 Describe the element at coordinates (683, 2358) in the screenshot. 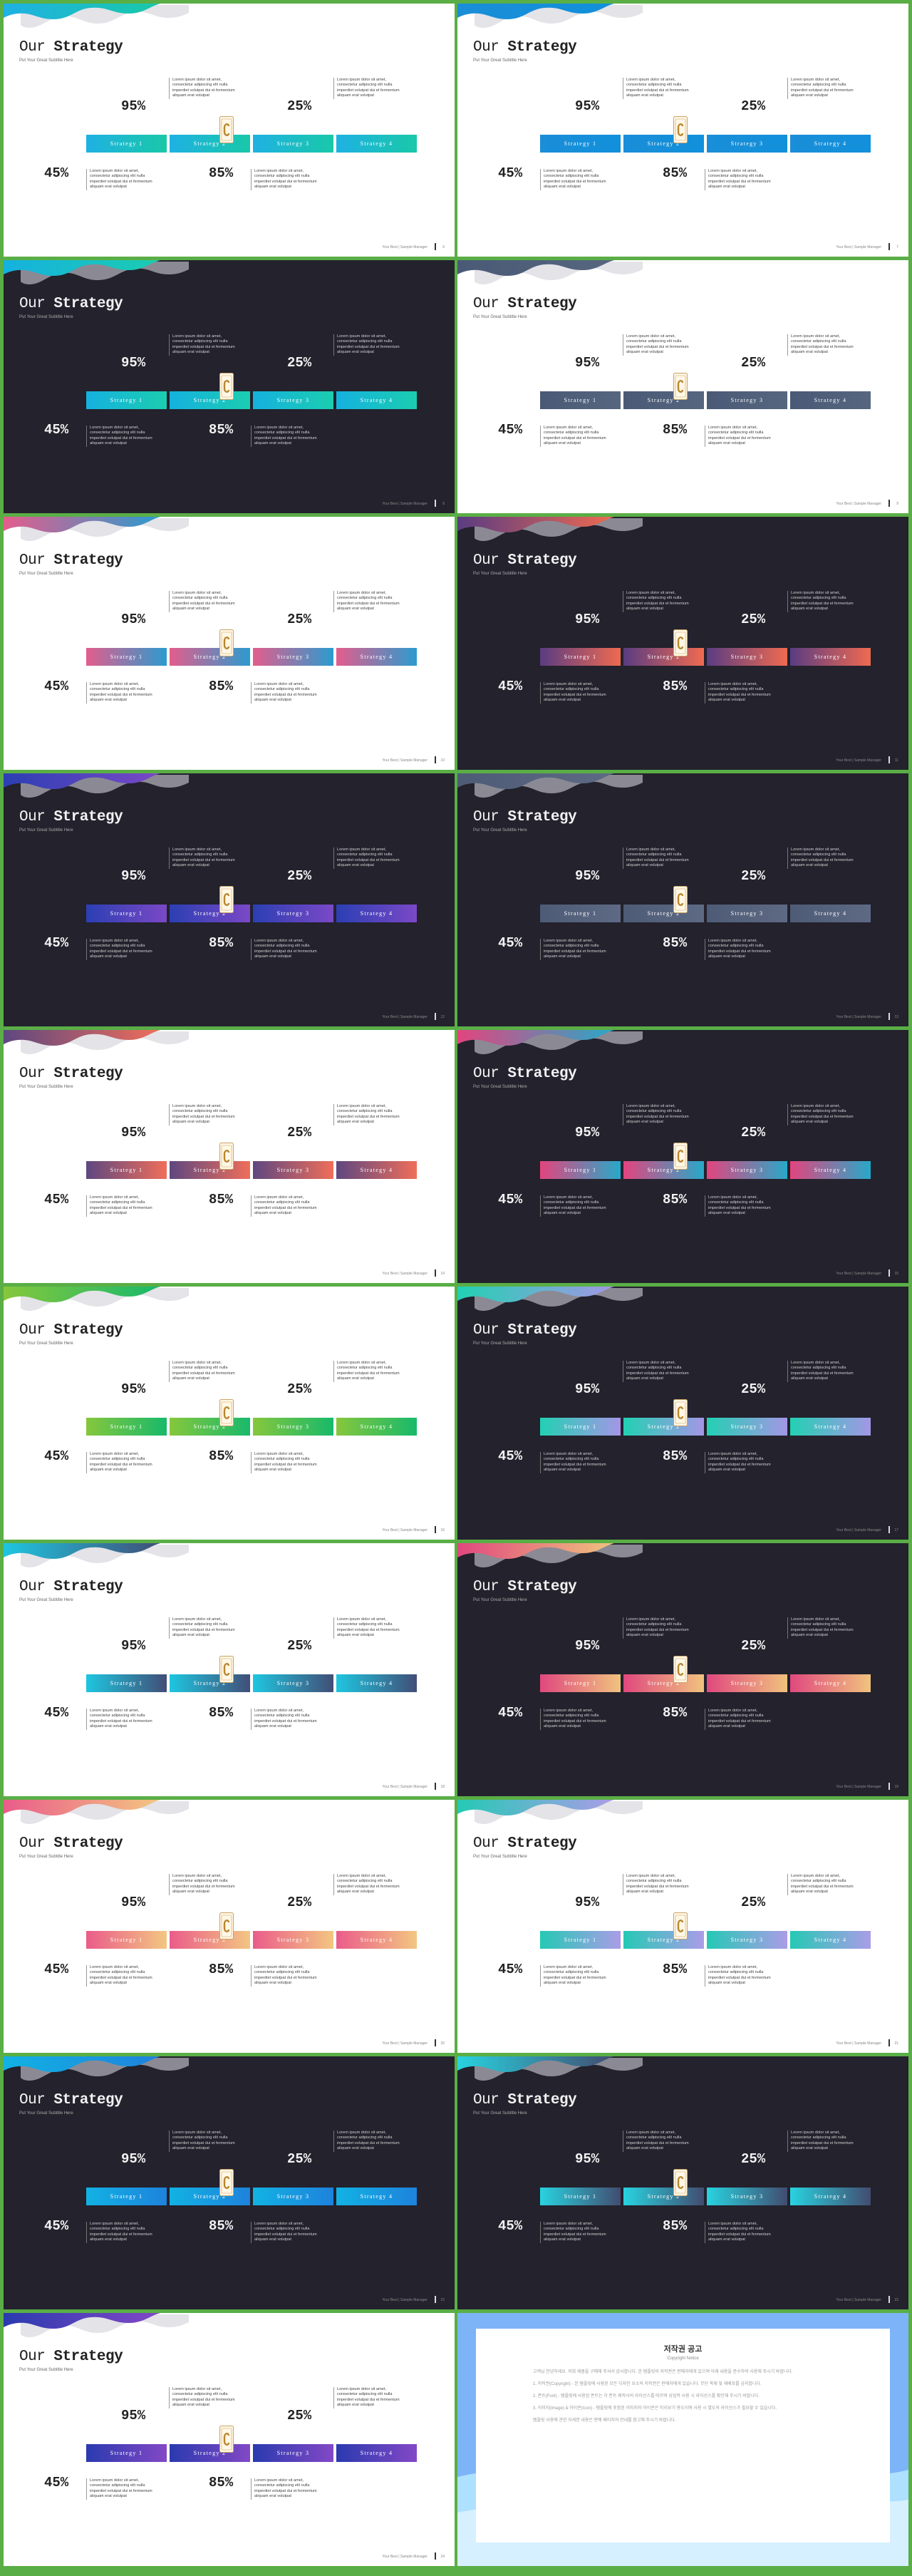

I see `notice-subtitle: Copyright Notice` at that location.